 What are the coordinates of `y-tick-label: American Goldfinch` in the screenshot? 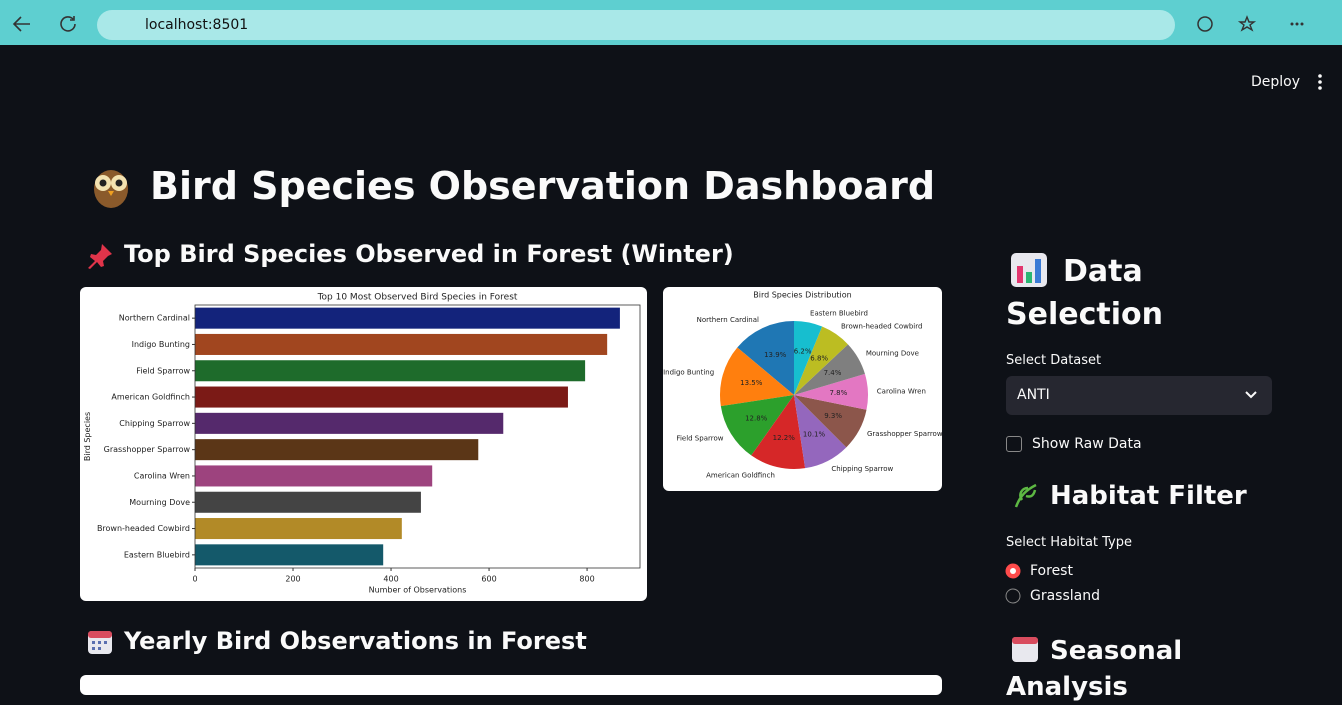 It's located at (150, 397).